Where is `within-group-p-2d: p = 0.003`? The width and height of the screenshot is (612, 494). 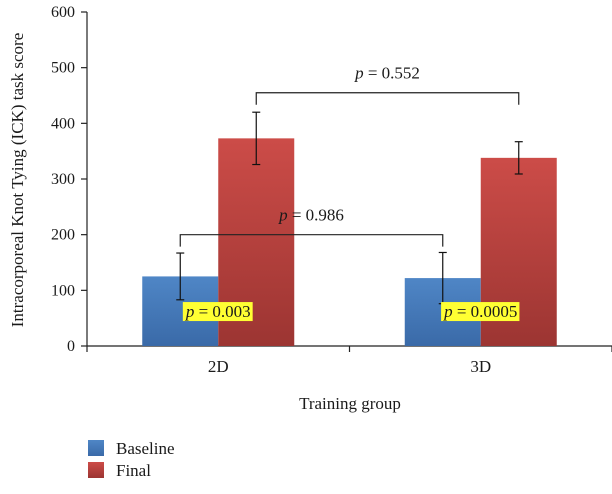
within-group-p-2d: p = 0.003 is located at coordinates (217, 312).